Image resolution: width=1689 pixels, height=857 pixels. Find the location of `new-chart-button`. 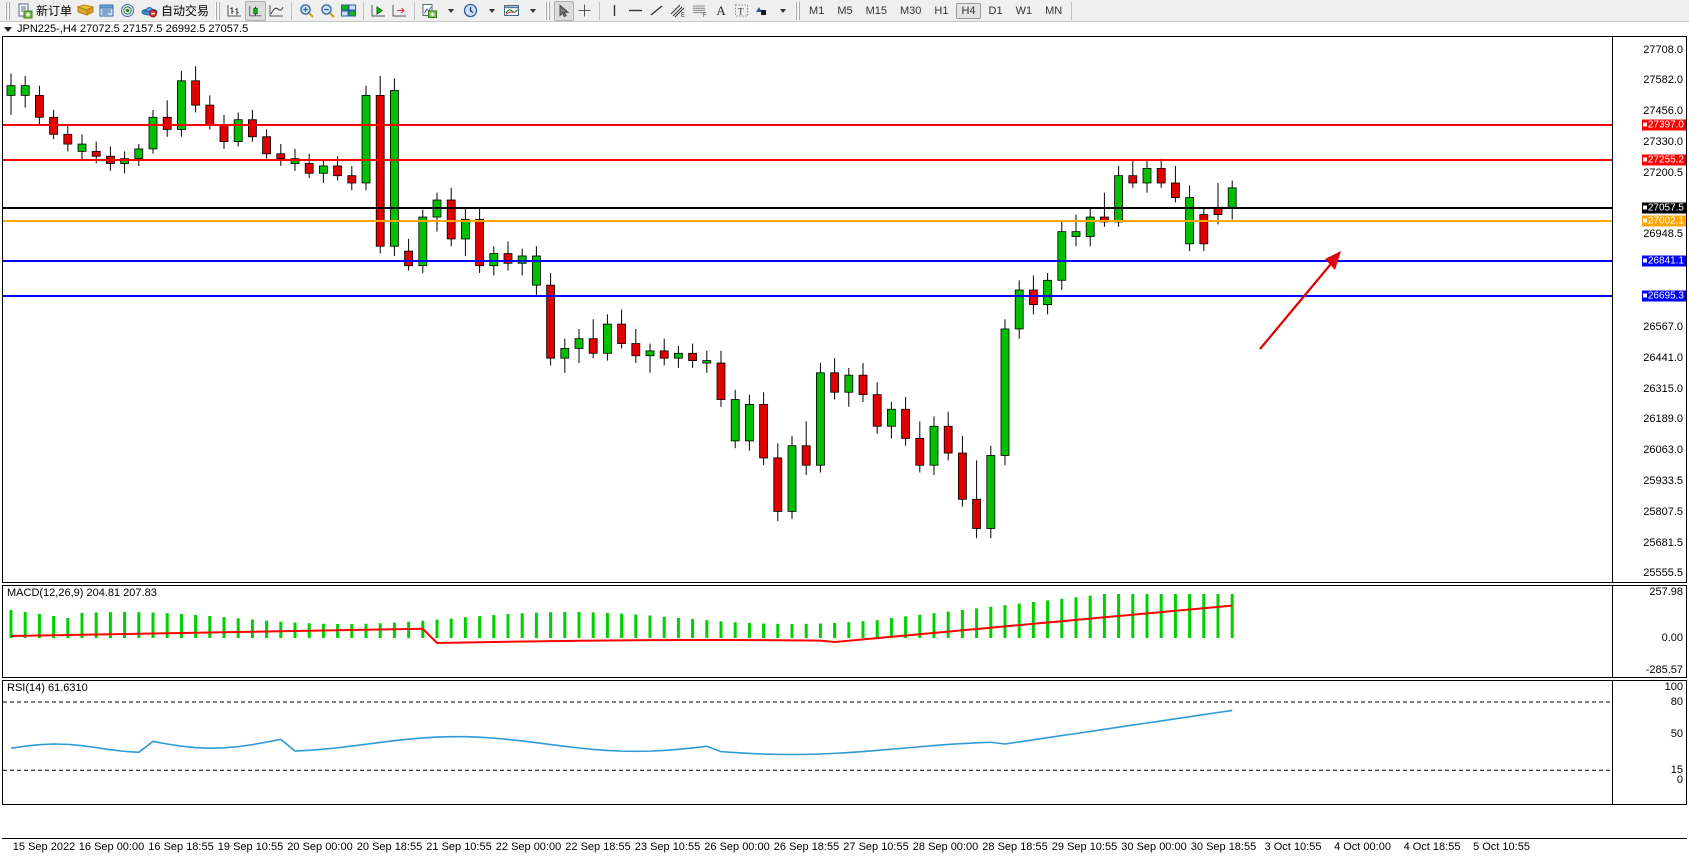

new-chart-button is located at coordinates (429, 11).